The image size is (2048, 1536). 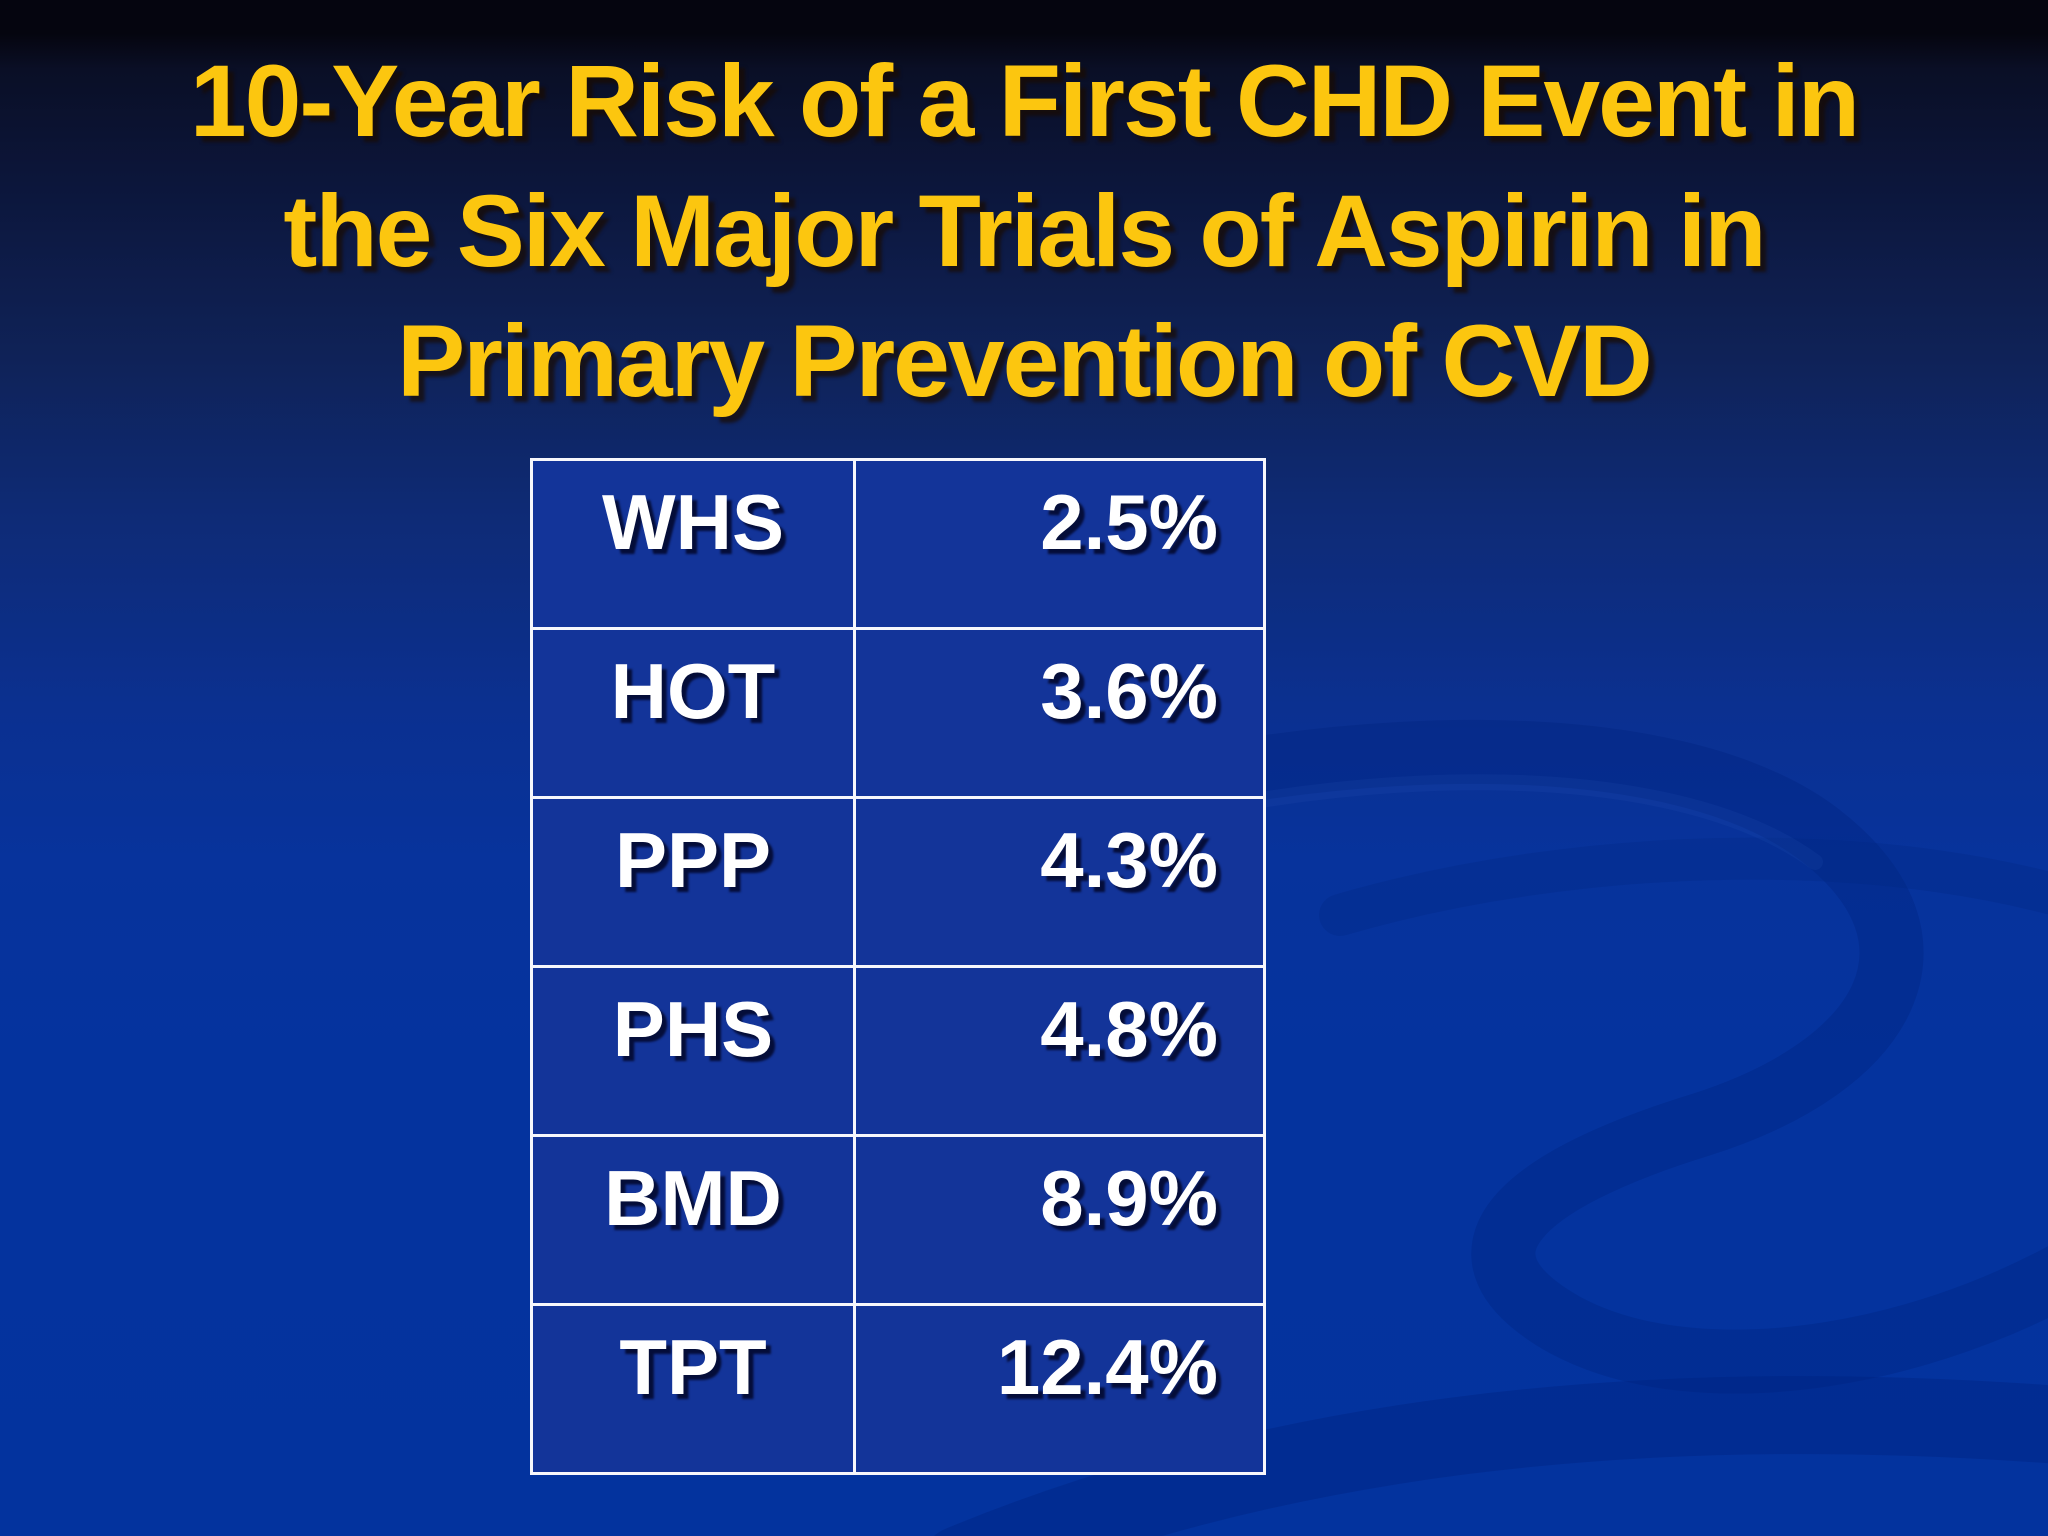 What do you see at coordinates (1059, 882) in the screenshot?
I see `risk-value-cell: 4.3%` at bounding box center [1059, 882].